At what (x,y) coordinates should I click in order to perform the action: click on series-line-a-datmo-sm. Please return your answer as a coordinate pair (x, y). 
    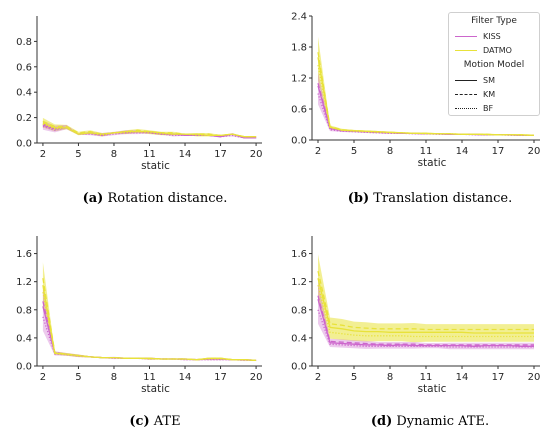
    Looking at the image, I should click on (149, 130).